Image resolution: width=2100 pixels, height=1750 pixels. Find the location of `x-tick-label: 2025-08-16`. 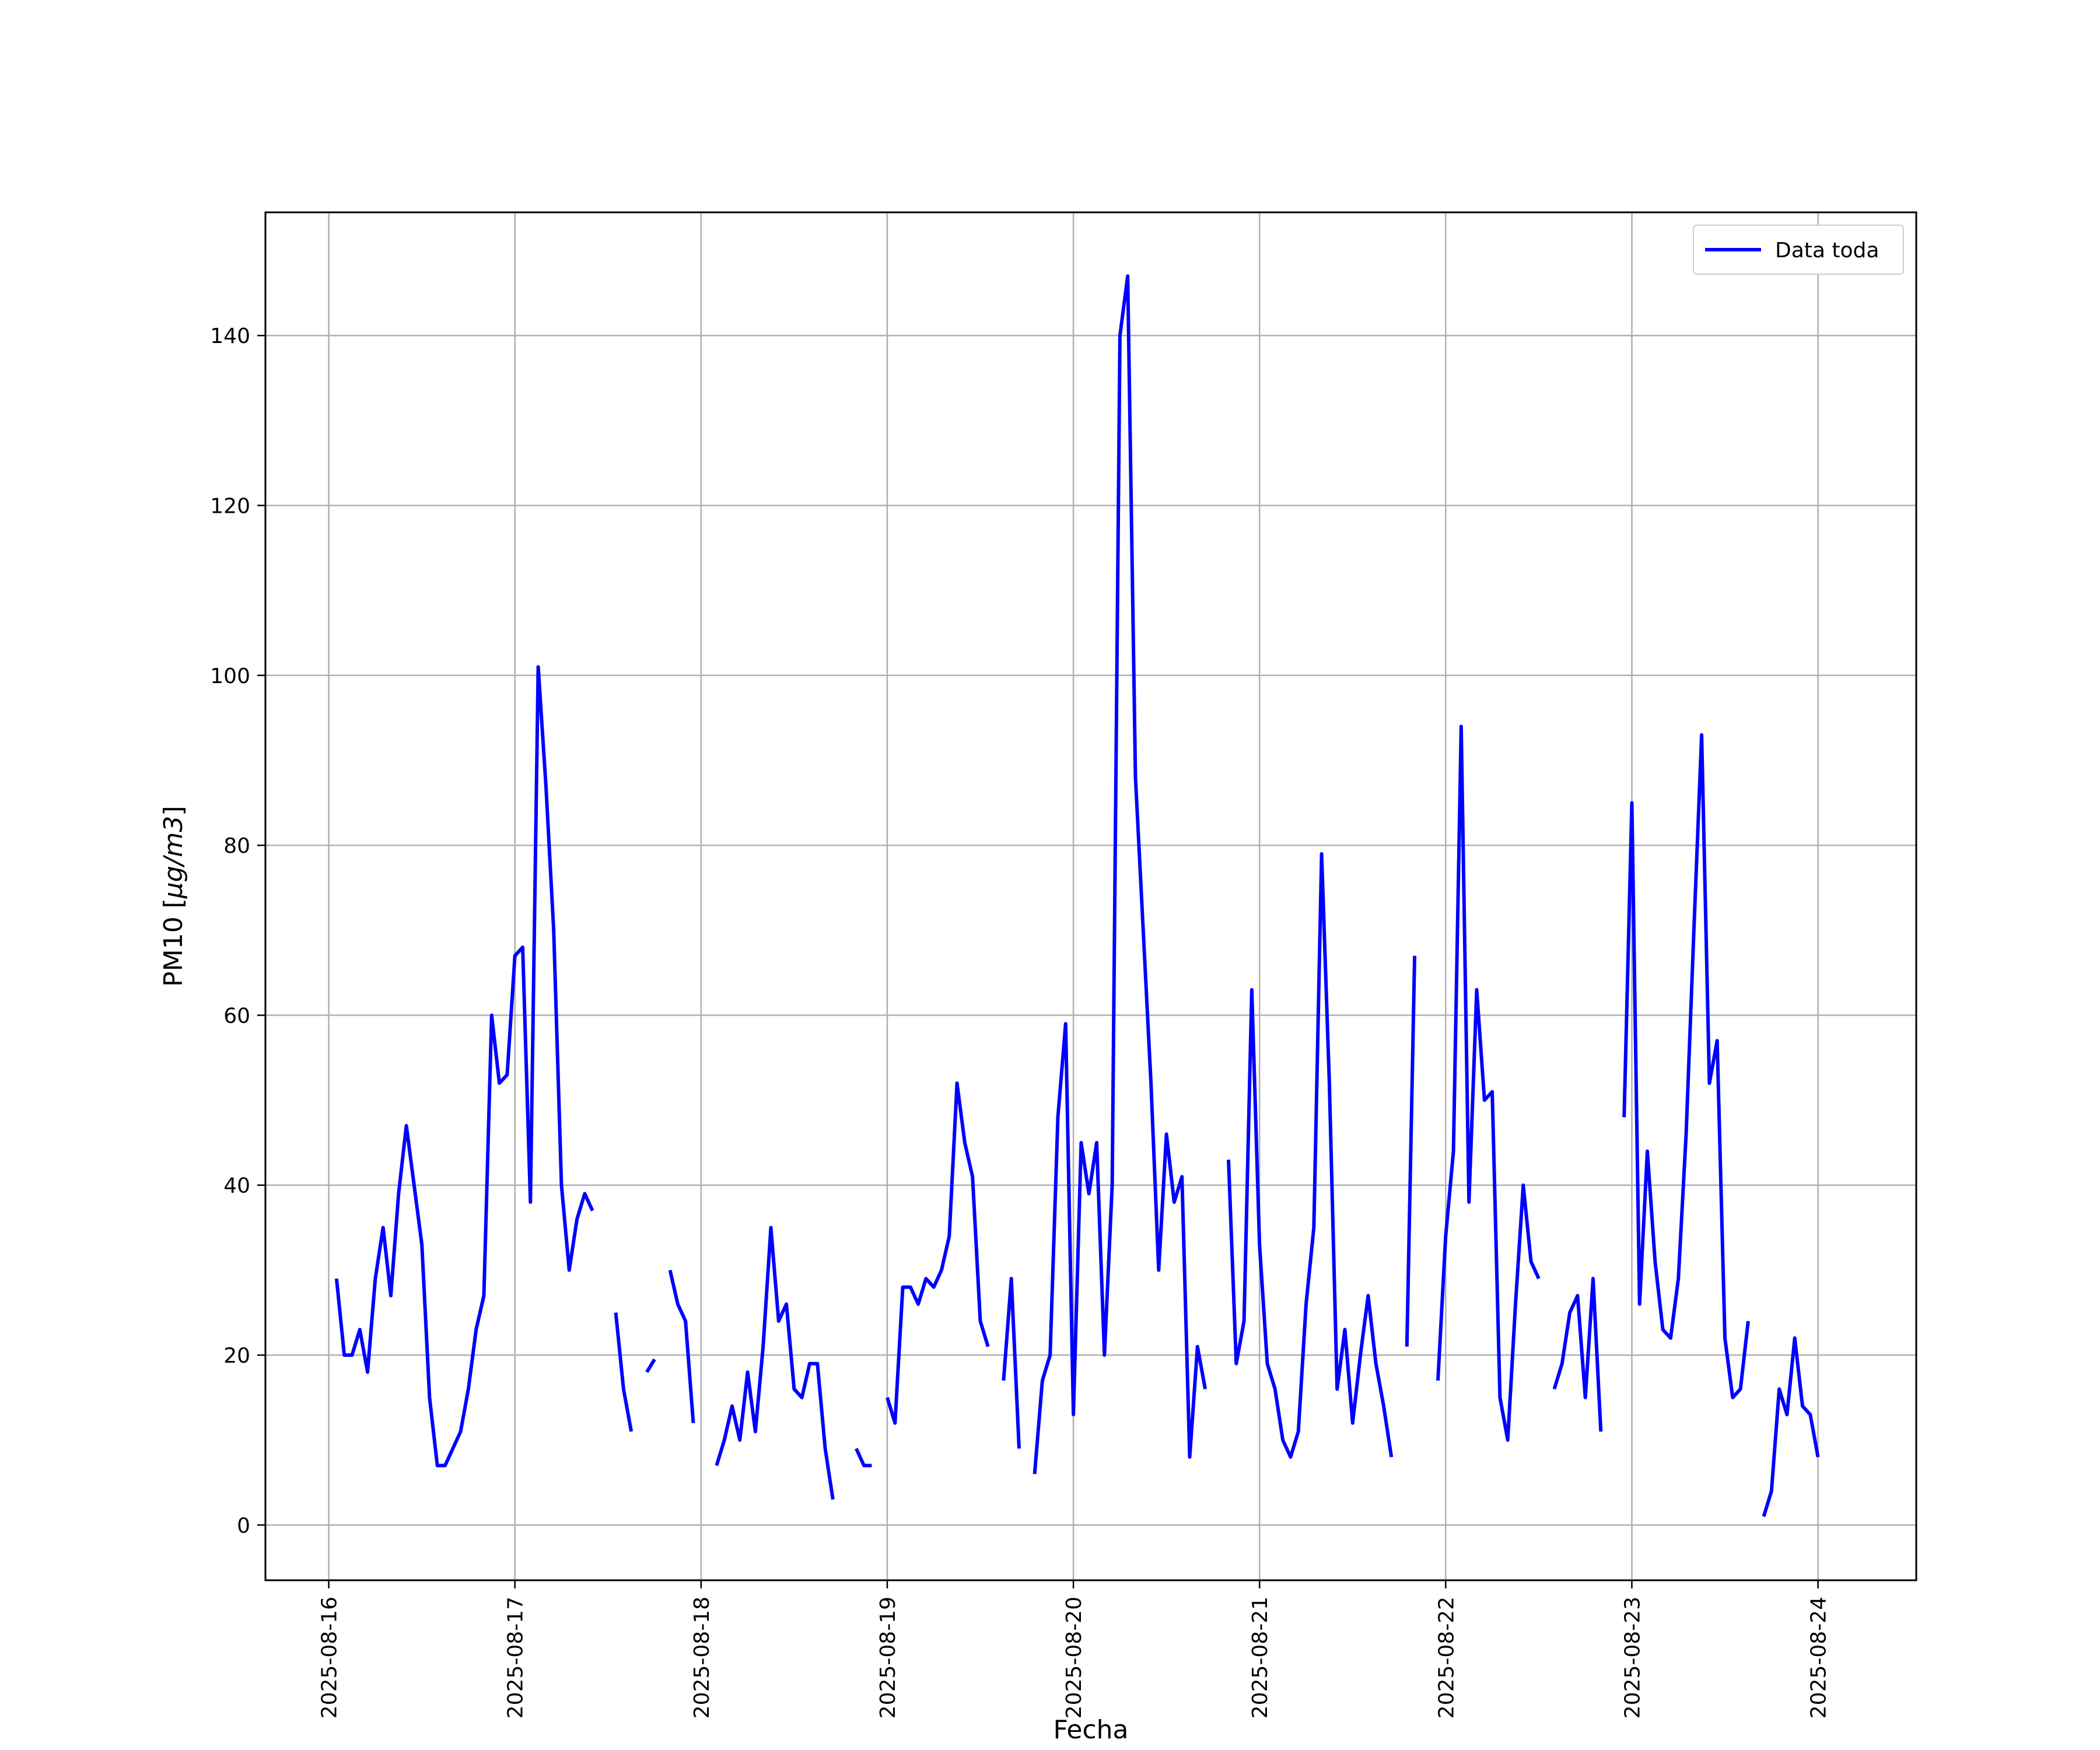

x-tick-label: 2025-08-16 is located at coordinates (330, 1657).